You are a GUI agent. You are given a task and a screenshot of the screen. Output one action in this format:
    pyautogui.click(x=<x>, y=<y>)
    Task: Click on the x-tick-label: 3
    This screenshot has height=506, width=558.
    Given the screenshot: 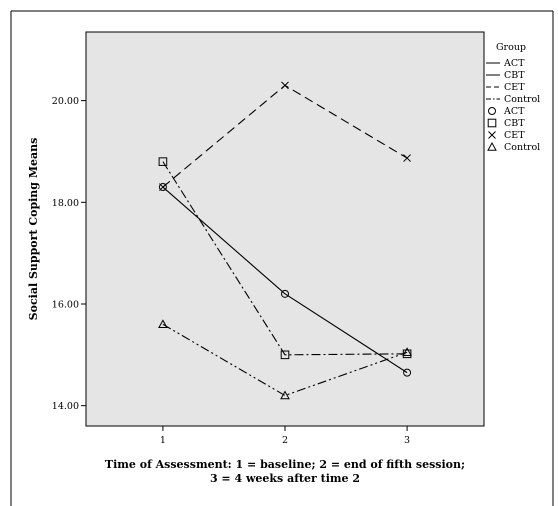 What is the action you would take?
    pyautogui.click(x=407, y=440)
    